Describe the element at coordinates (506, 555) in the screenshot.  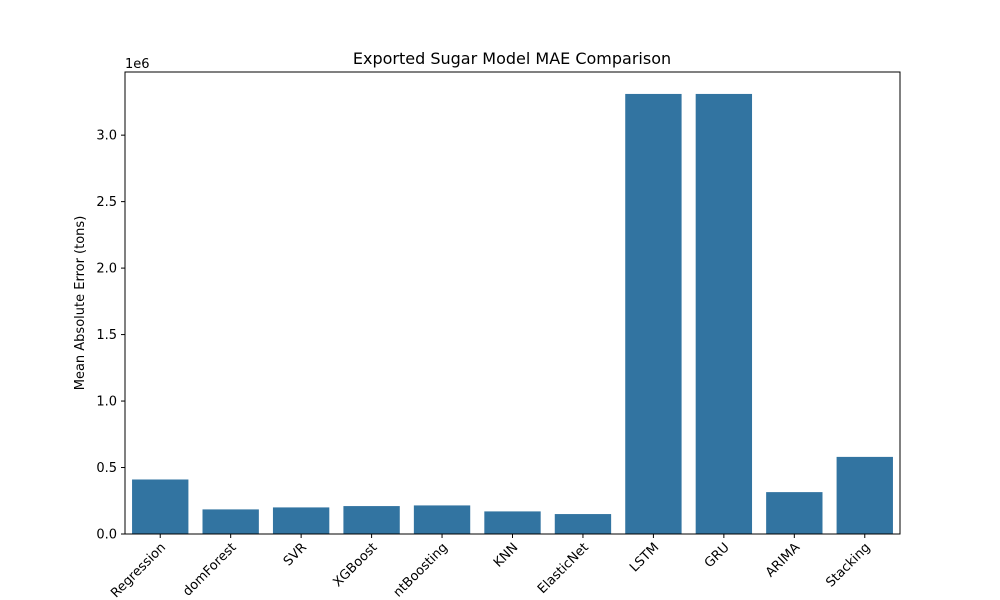
I see `x-tick-label-5: KNN` at that location.